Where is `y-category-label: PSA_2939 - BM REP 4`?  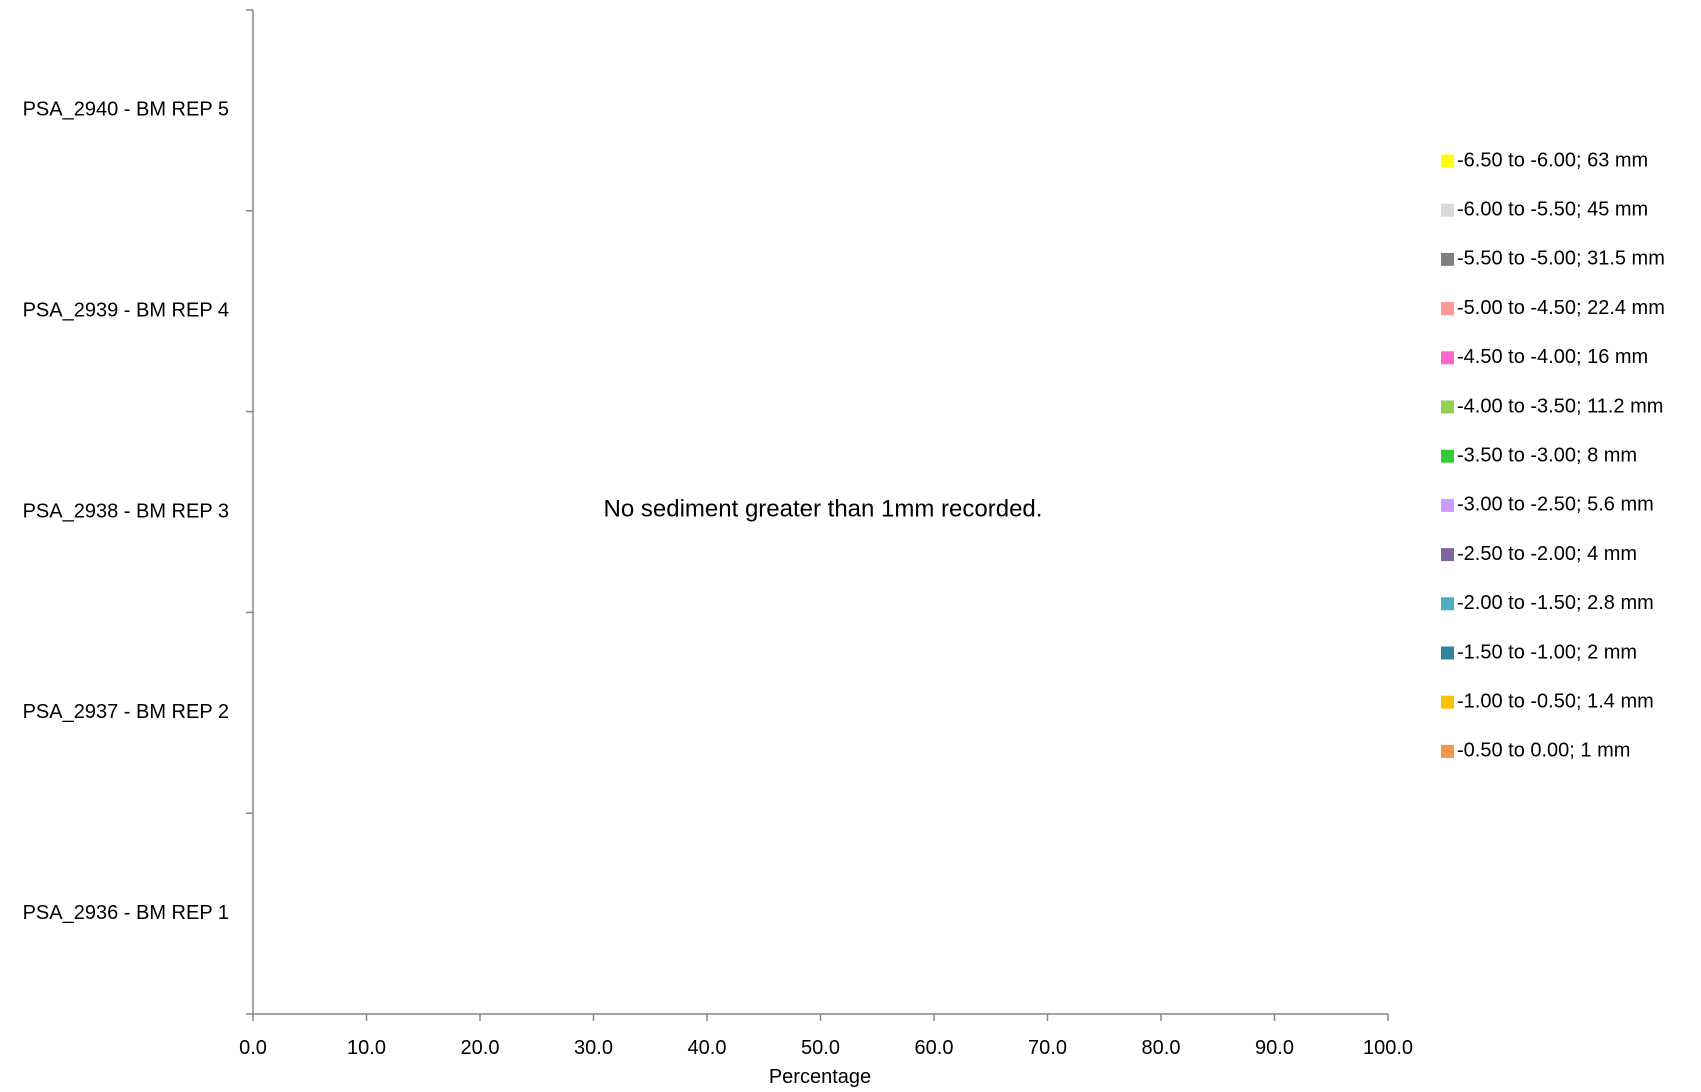
y-category-label: PSA_2939 - BM REP 4 is located at coordinates (126, 310).